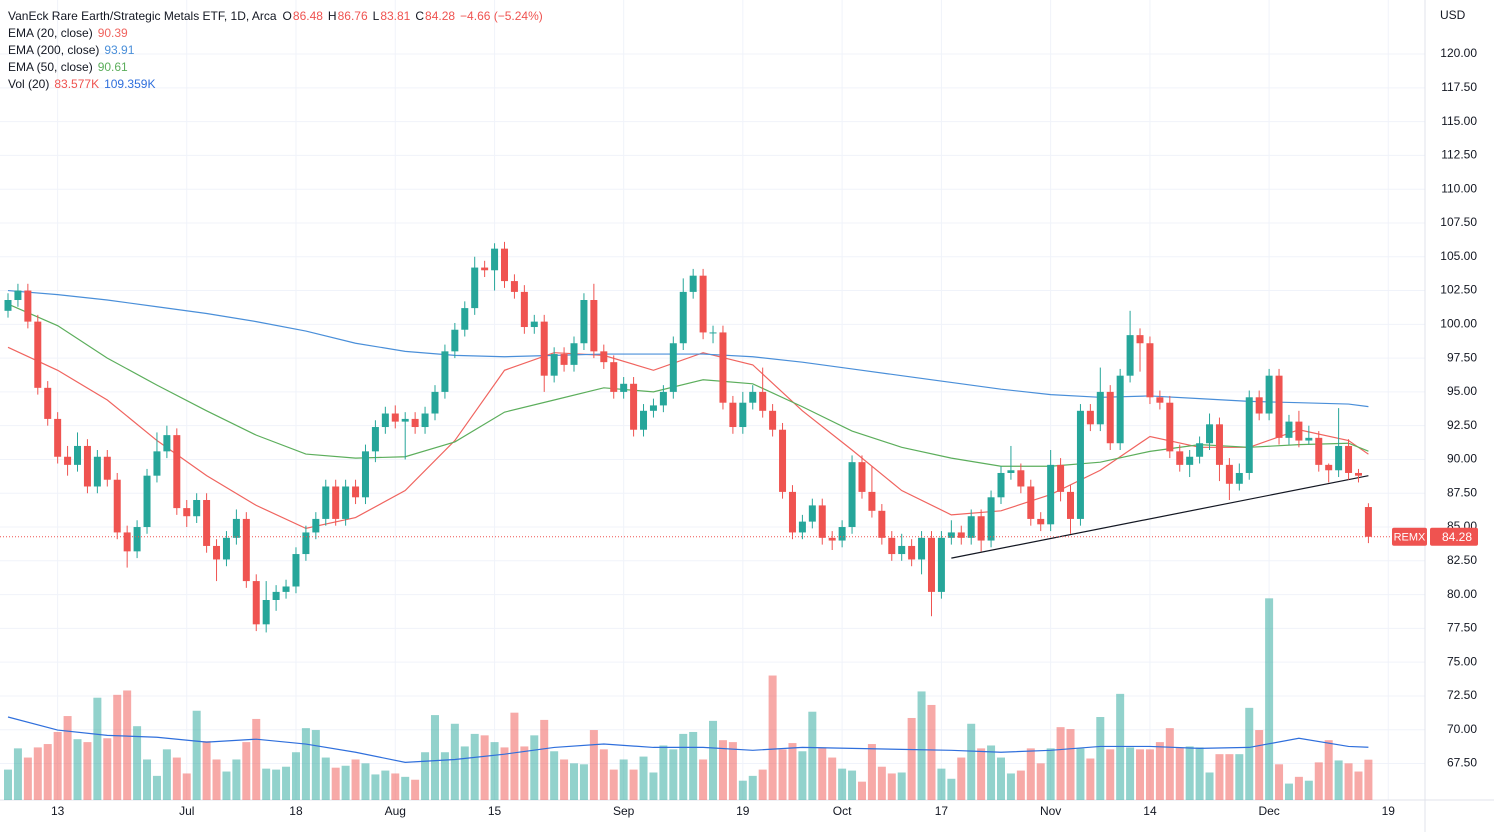 The height and width of the screenshot is (832, 1494). Describe the element at coordinates (1389, 811) in the screenshot. I see `x-tick-label: 19` at that location.